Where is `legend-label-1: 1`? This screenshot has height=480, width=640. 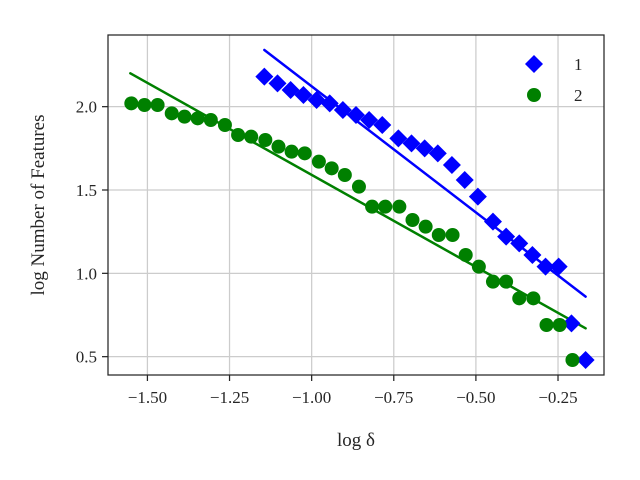 legend-label-1: 1 is located at coordinates (578, 64).